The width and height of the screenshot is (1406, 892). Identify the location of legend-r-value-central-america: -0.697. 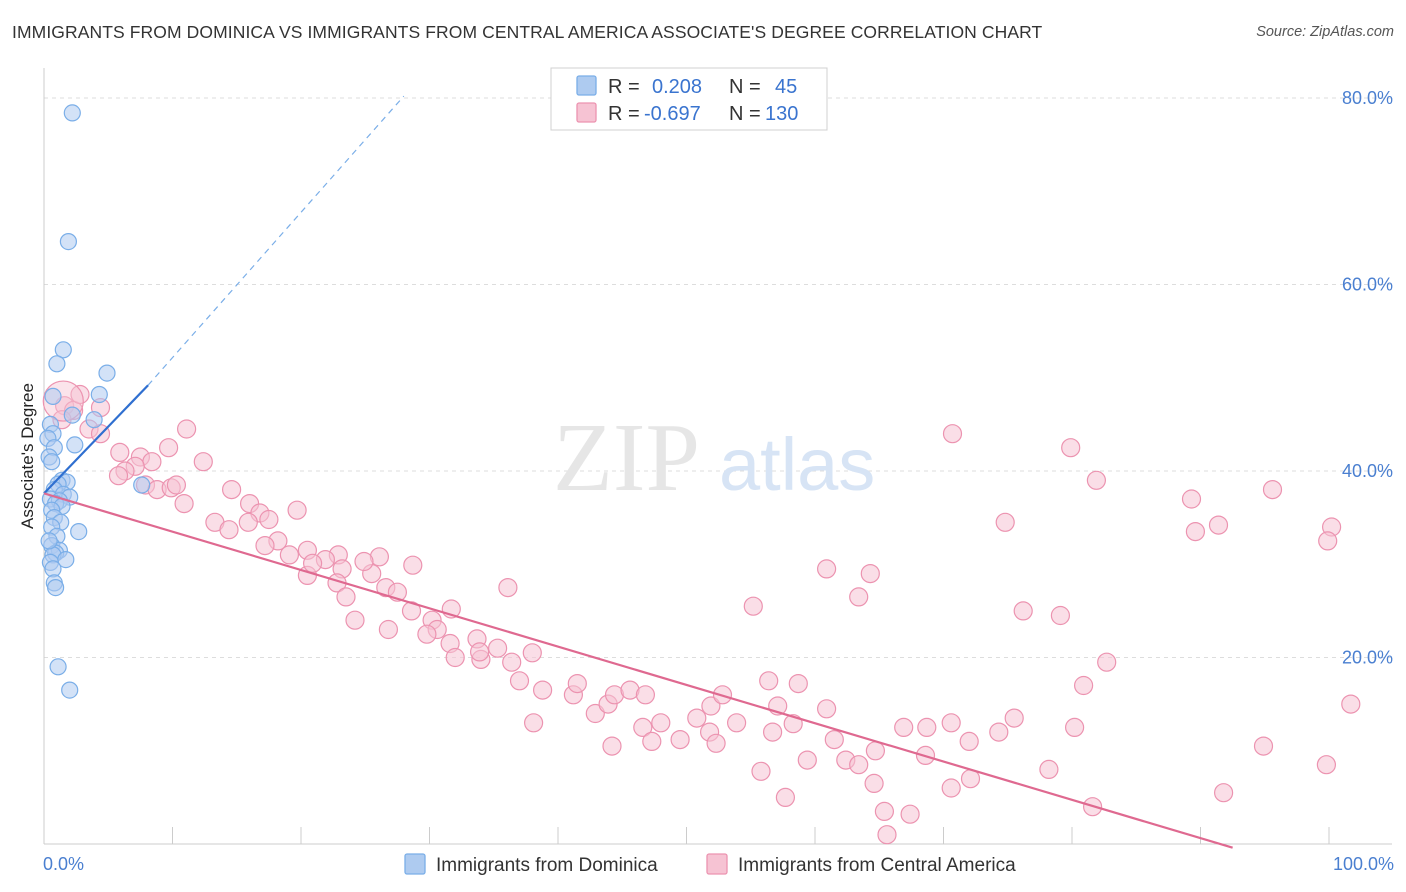
(672, 114).